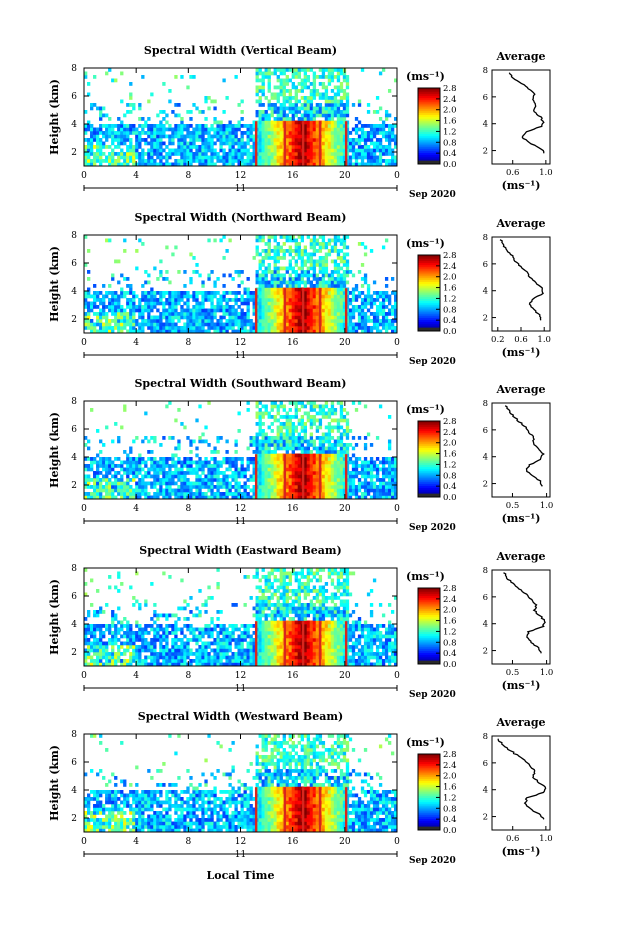 The width and height of the screenshot is (617, 929). Describe the element at coordinates (513, 173) in the screenshot. I see `average-x-tick-label: 0.6` at that location.